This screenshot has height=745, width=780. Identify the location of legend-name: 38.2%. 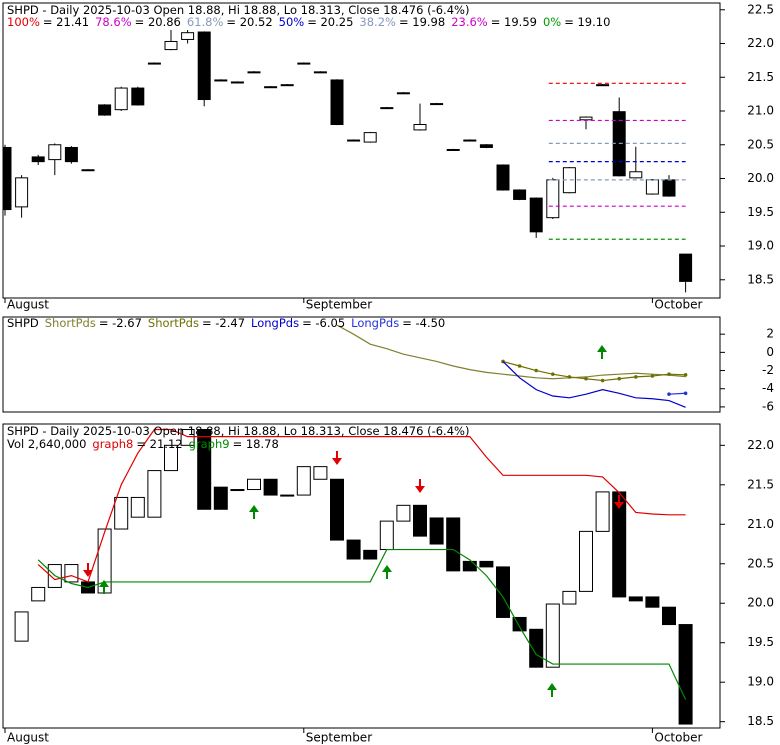
(377, 22).